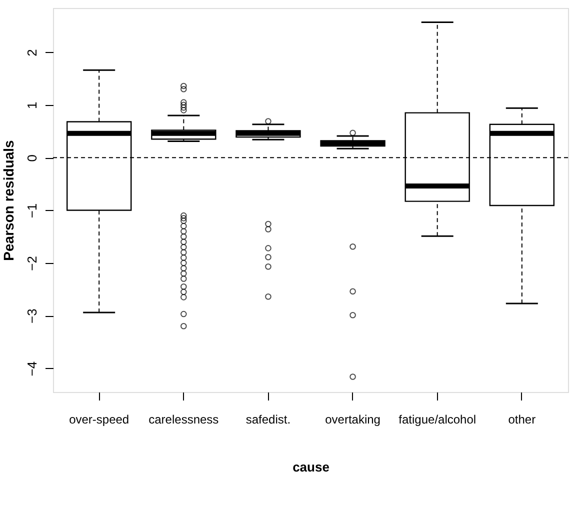 This screenshot has width=583, height=510. What do you see at coordinates (183, 419) in the screenshot?
I see `x-tick-label: carelessness` at bounding box center [183, 419].